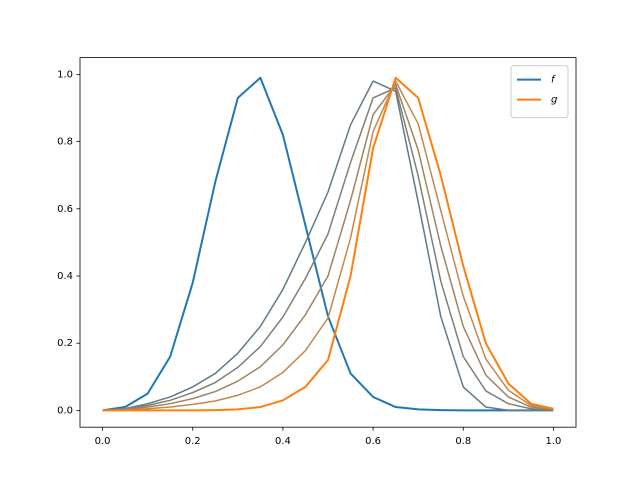 The image size is (640, 480). I want to click on x-tick-label: 0.8, so click(463, 441).